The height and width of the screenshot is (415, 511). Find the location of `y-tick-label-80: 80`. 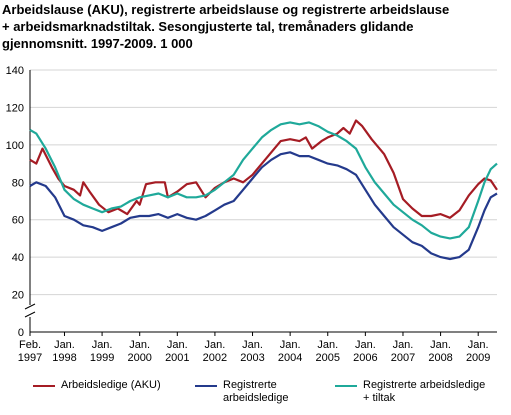

y-tick-label-80: 80 is located at coordinates (18, 183).